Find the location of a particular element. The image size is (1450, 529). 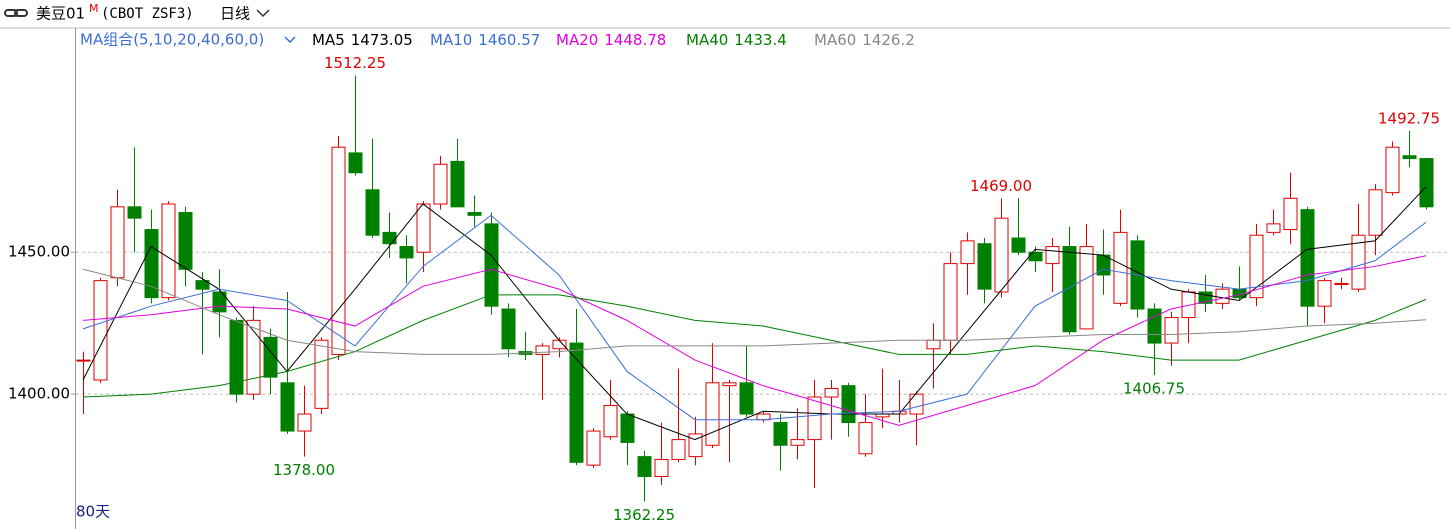

symbol-flag: M is located at coordinates (94, 8).